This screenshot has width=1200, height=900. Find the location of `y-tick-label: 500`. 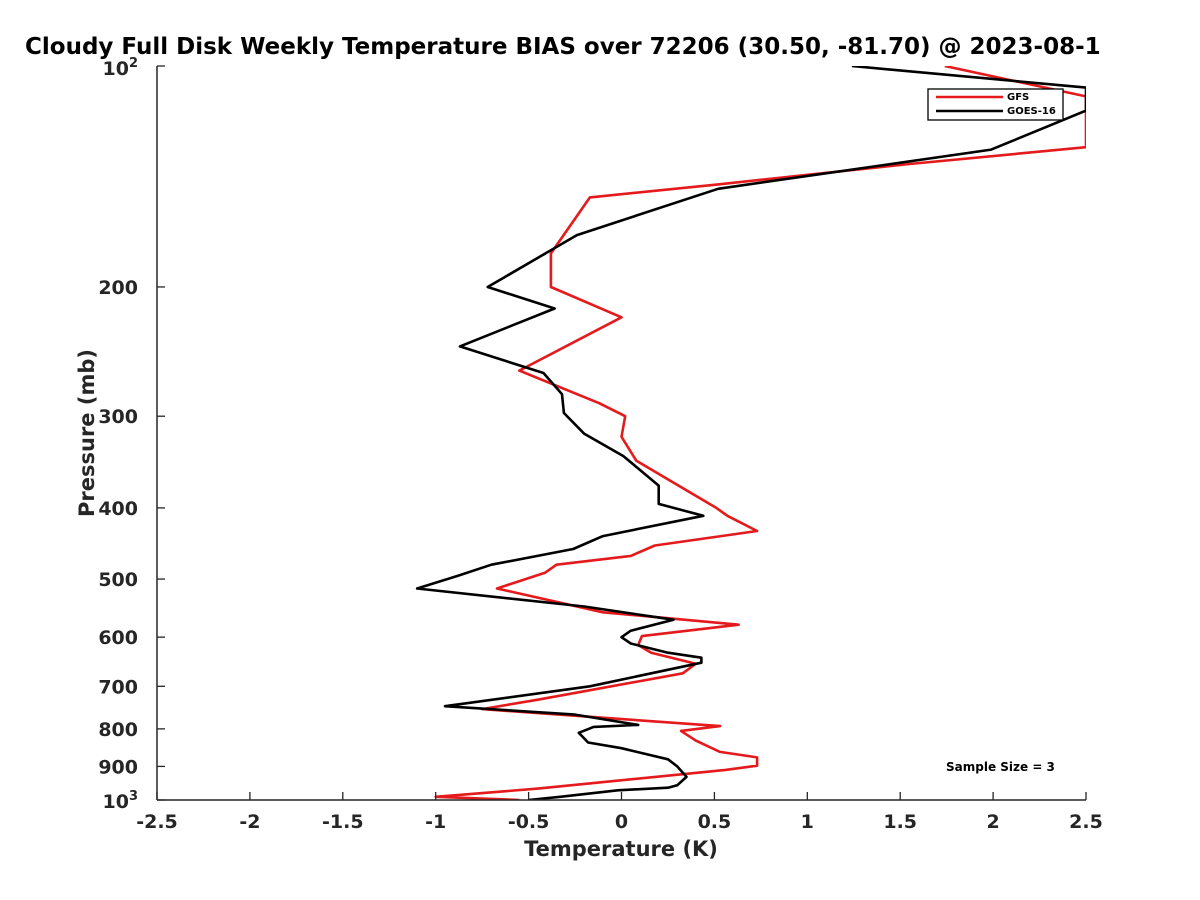

y-tick-label: 500 is located at coordinates (118, 580).